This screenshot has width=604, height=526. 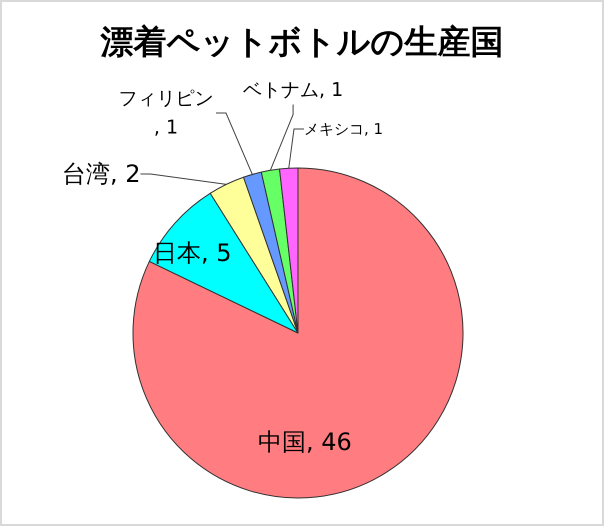 I want to click on slice-label: 台湾, 2, so click(x=101, y=174).